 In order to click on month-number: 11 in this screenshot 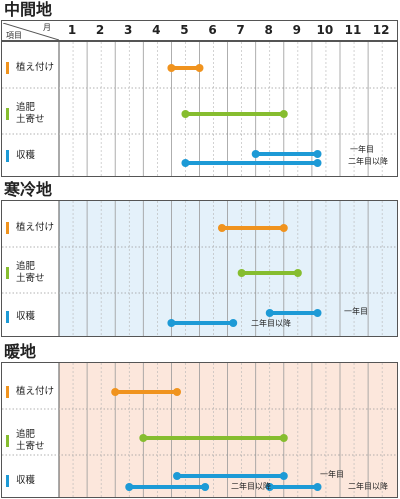, I will do `click(353, 30)`.